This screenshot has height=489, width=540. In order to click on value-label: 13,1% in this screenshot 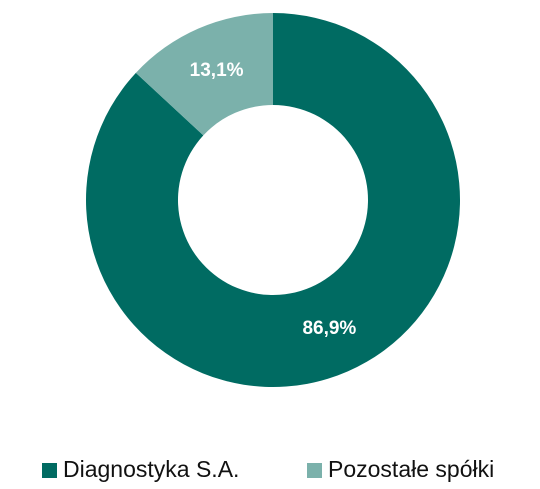, I will do `click(217, 70)`.